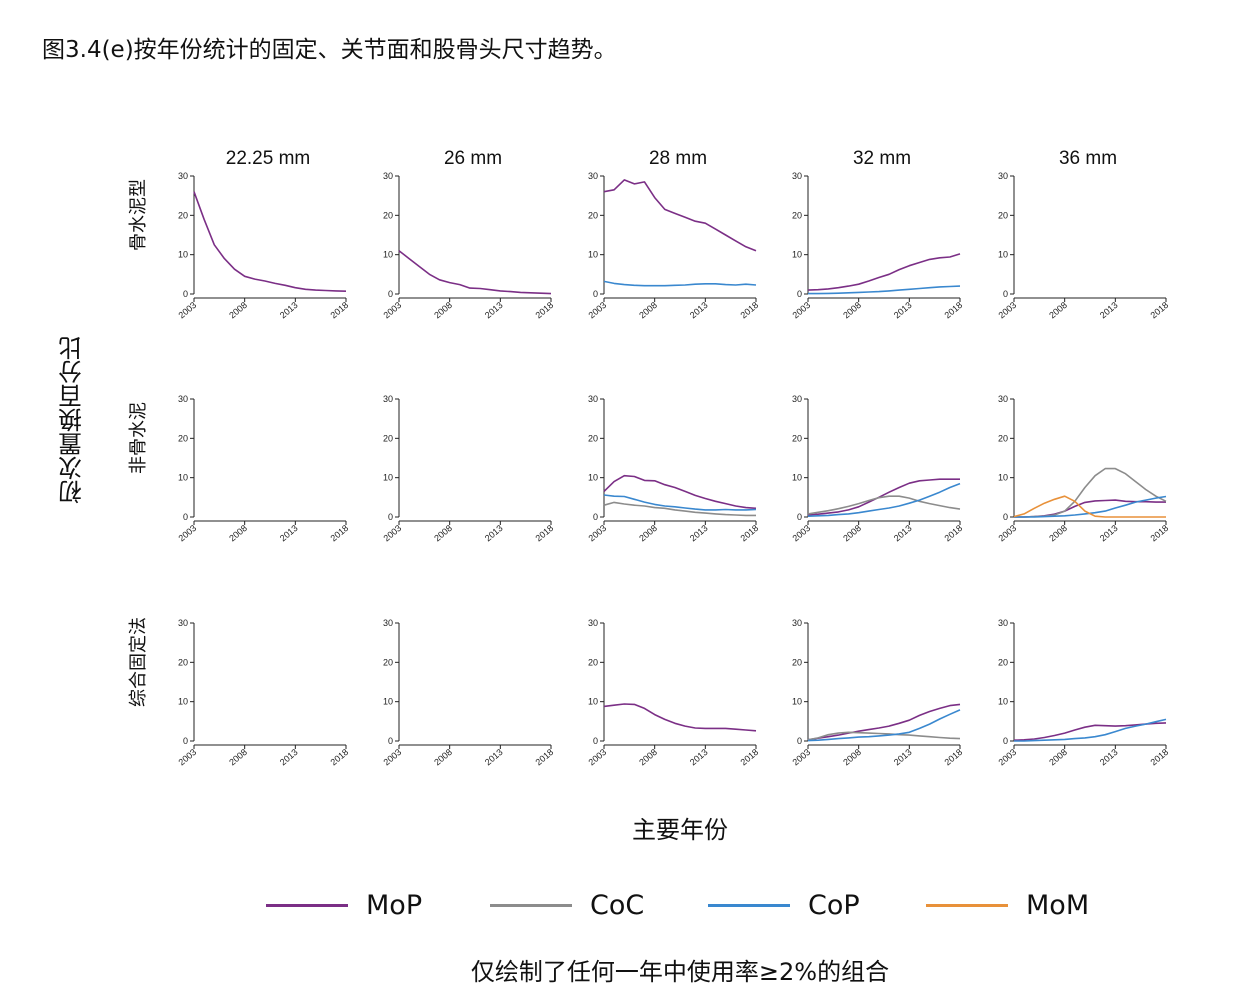 Image resolution: width=1242 pixels, height=998 pixels. I want to click on legend-swatch-mom, so click(967, 905).